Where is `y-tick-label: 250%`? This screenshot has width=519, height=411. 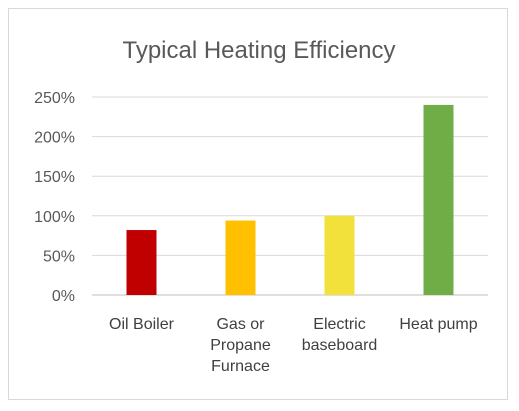
y-tick-label: 250% is located at coordinates (54, 98).